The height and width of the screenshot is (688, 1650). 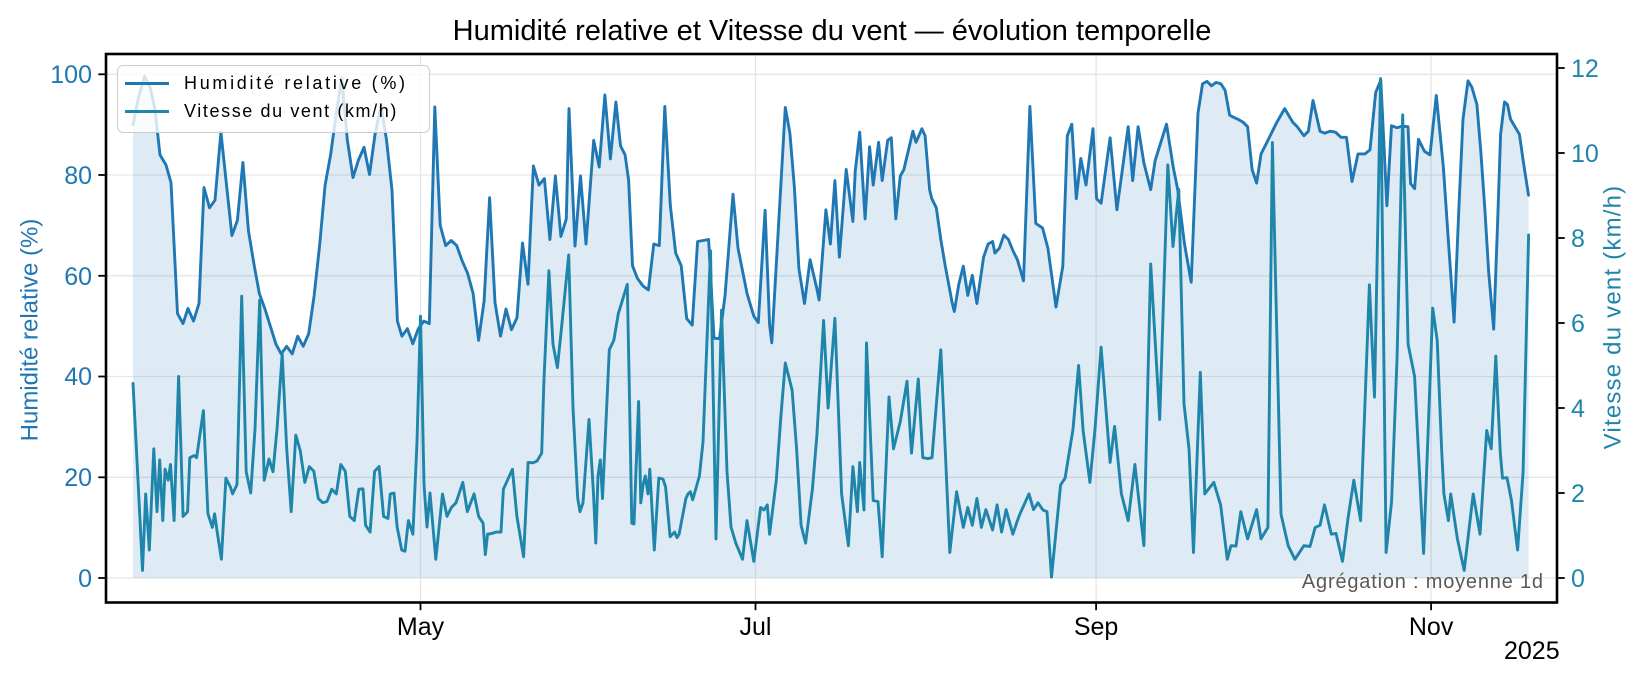 I want to click on svg-text: Humidité relative (%), so click(x=30, y=330).